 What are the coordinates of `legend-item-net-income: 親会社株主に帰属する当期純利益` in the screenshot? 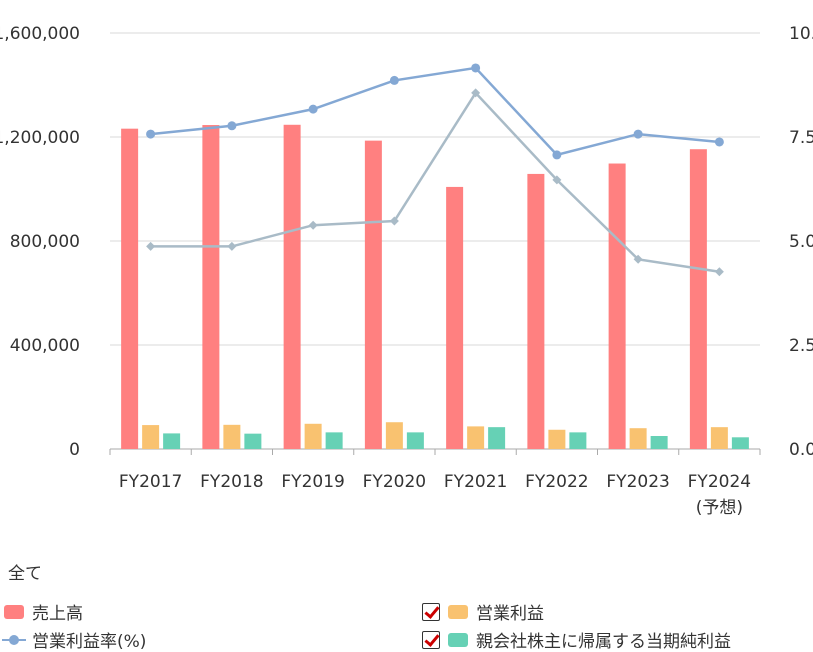 It's located at (576, 639).